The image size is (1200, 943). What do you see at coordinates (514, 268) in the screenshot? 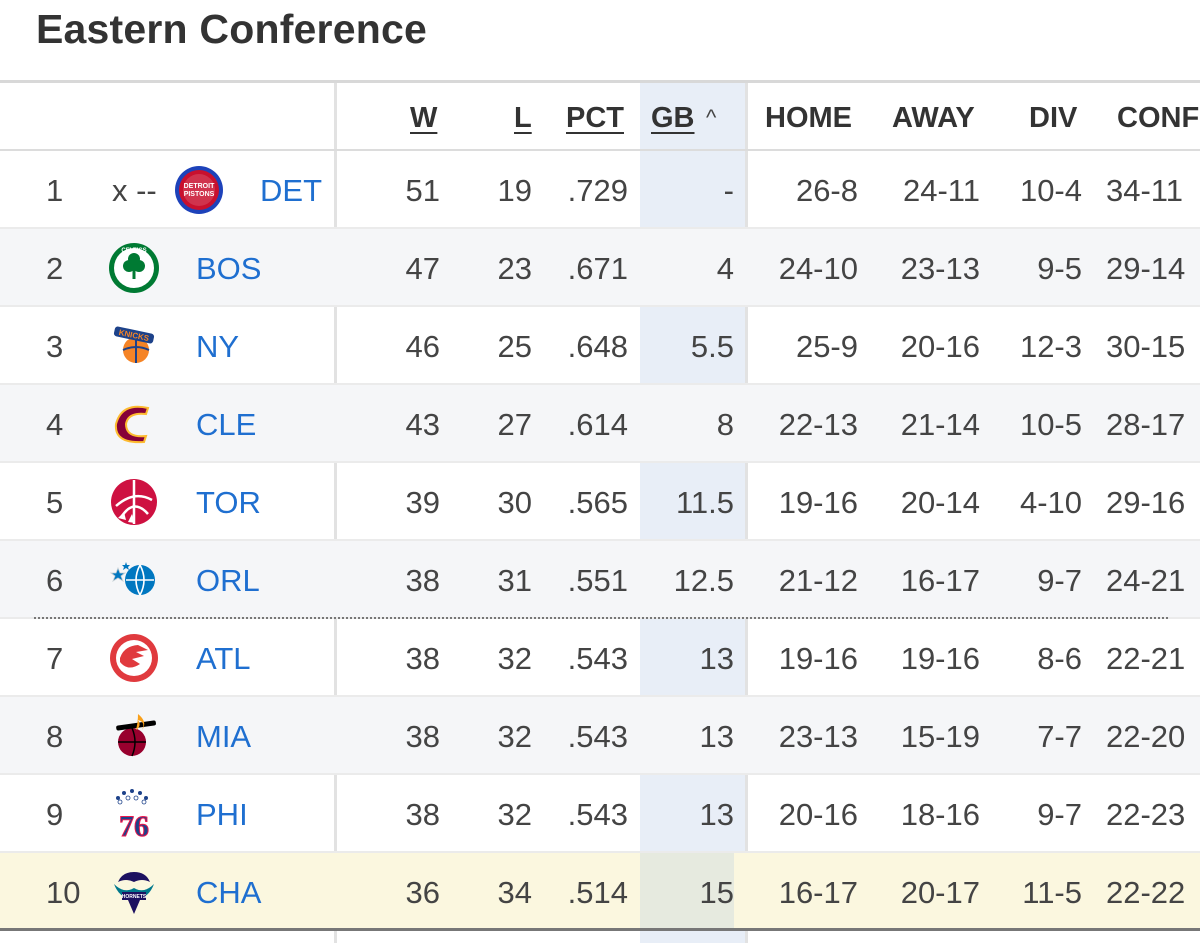
I see `losses: 23` at bounding box center [514, 268].